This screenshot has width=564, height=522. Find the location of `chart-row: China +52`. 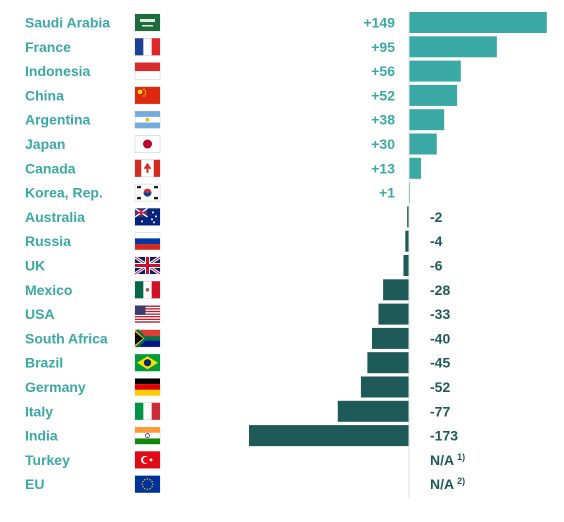

chart-row: China +52 is located at coordinates (241, 95).